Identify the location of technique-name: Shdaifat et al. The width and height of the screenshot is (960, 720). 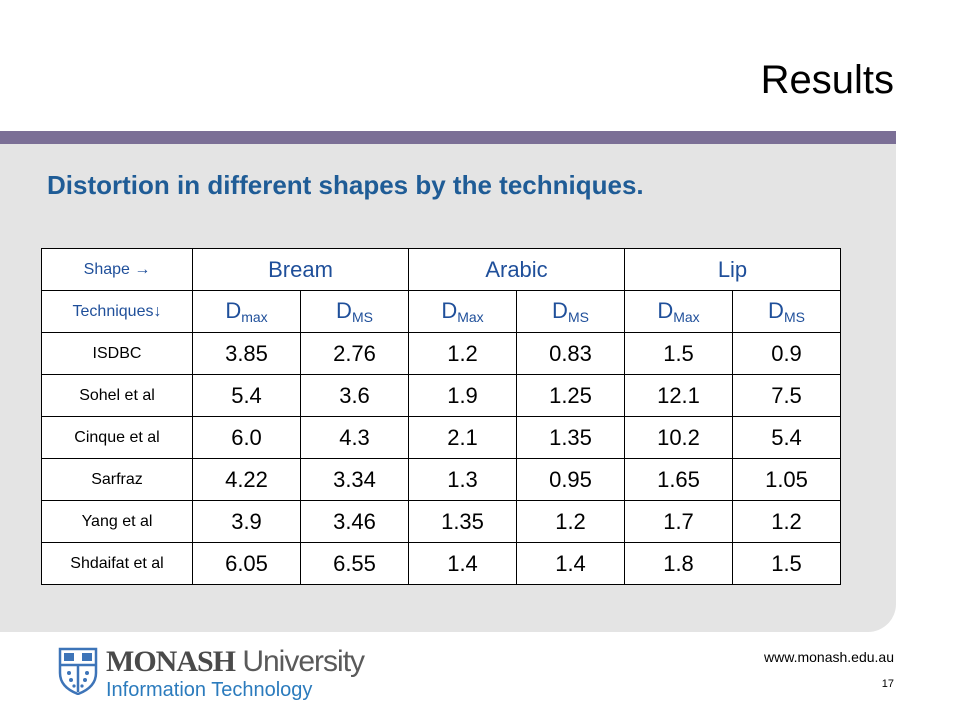
(117, 563).